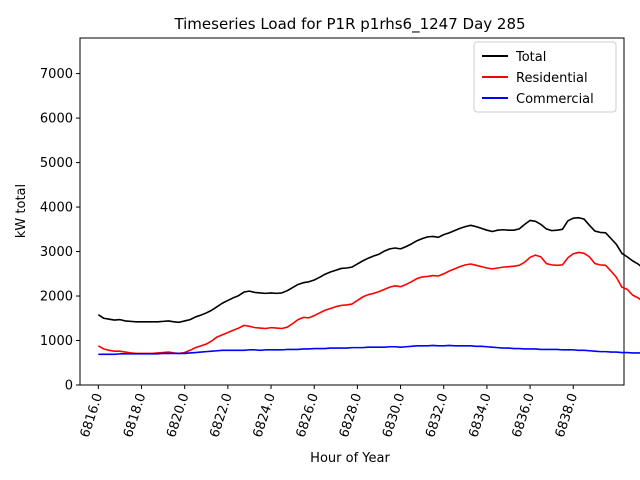  I want to click on y-tick-label: 7000, so click(56, 74).